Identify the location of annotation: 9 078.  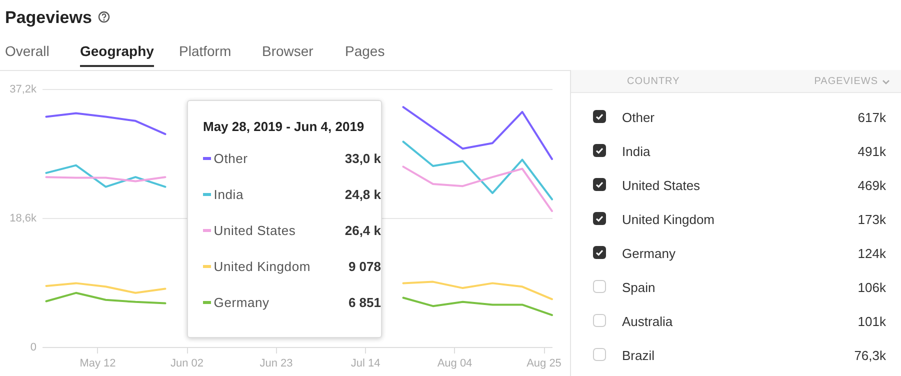
(364, 266).